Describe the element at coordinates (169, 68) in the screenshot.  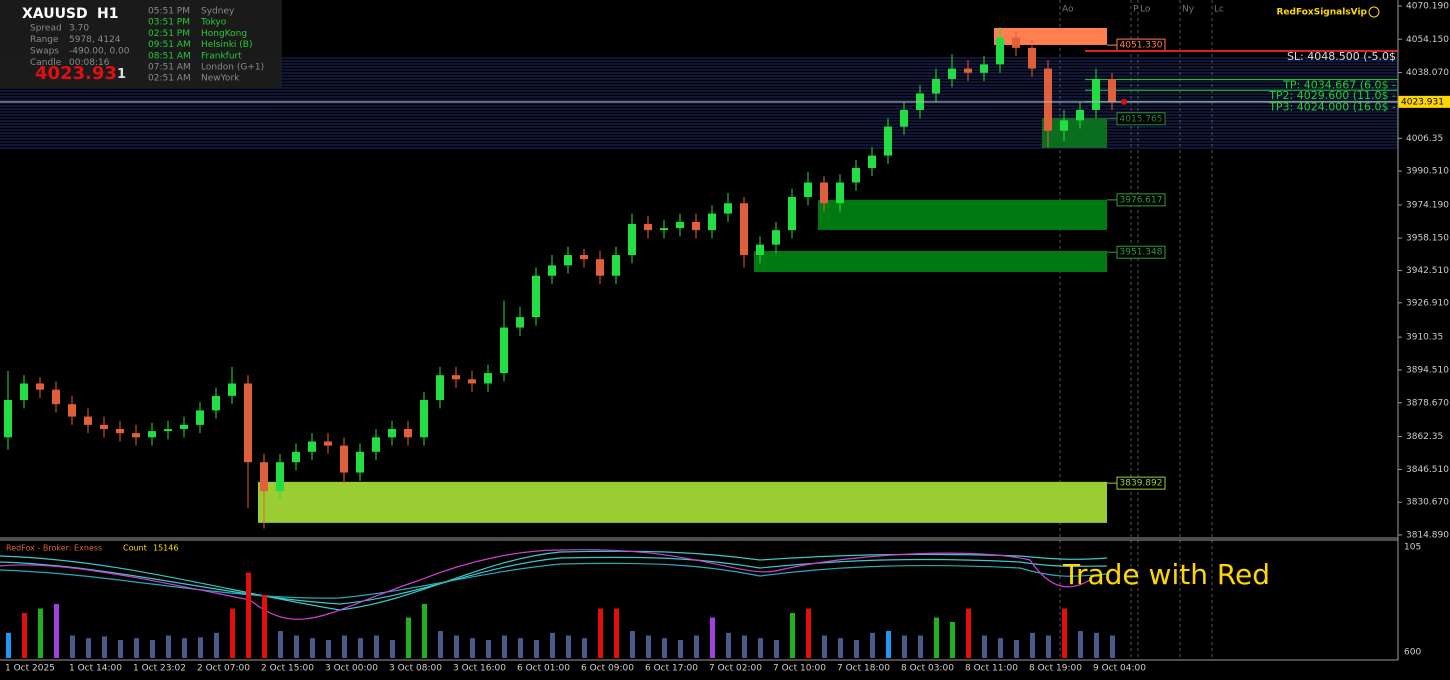
I see `session-time: 07:51 AM` at that location.